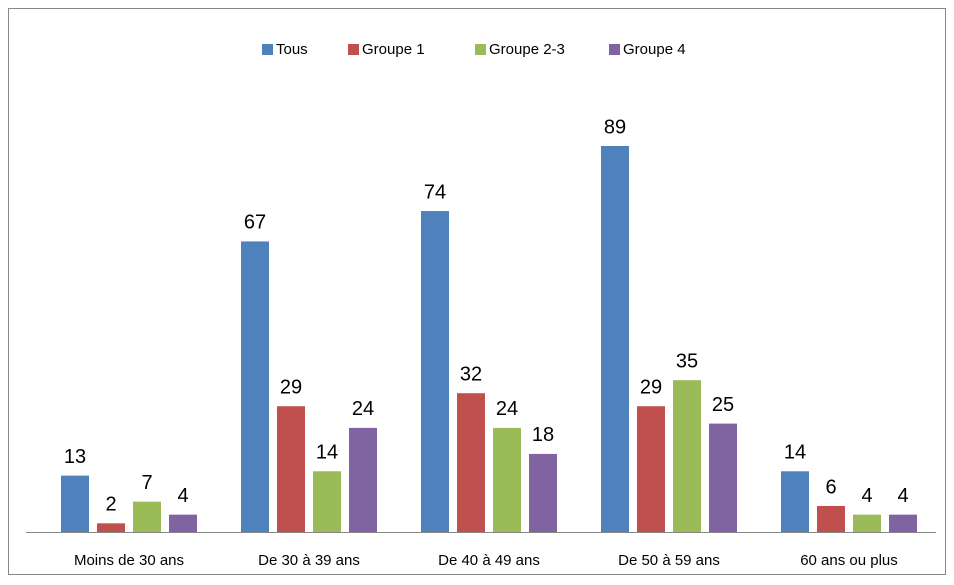 The image size is (954, 585). What do you see at coordinates (129, 560) in the screenshot?
I see `x-tick-label: Moins de 30 ans` at bounding box center [129, 560].